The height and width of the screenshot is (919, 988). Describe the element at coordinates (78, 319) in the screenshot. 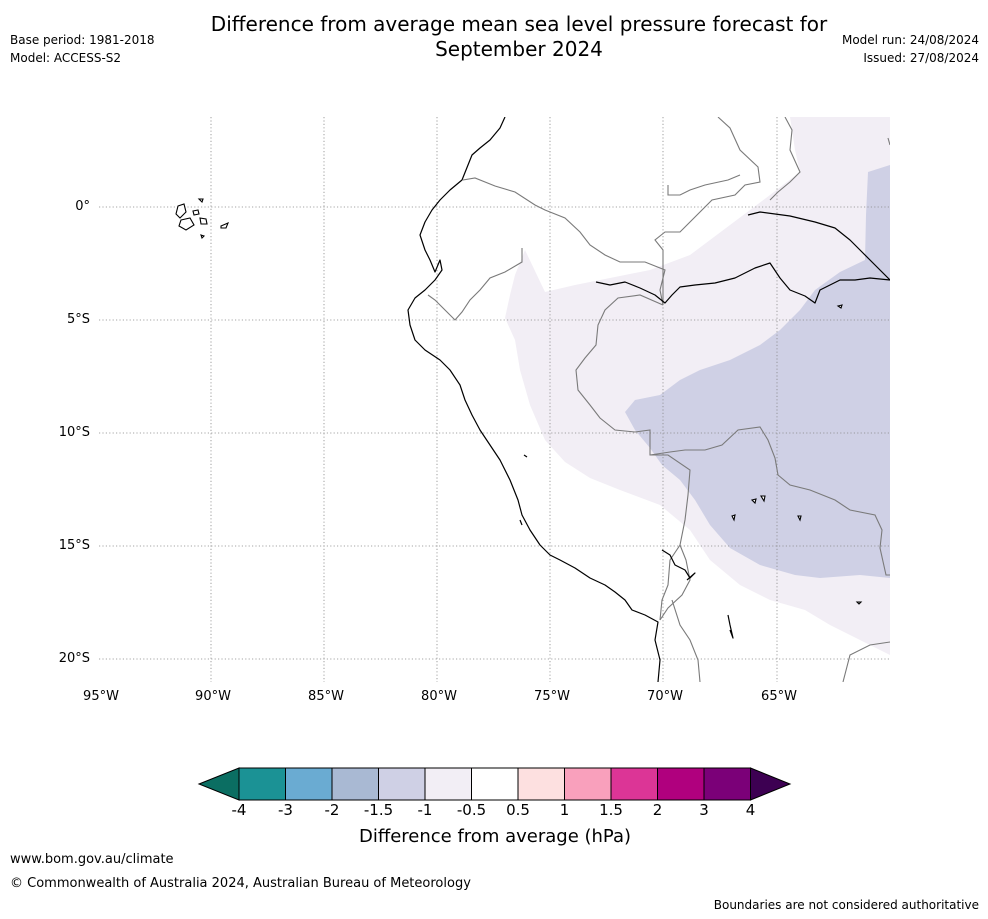

I see `lat-tick: 5°S` at that location.